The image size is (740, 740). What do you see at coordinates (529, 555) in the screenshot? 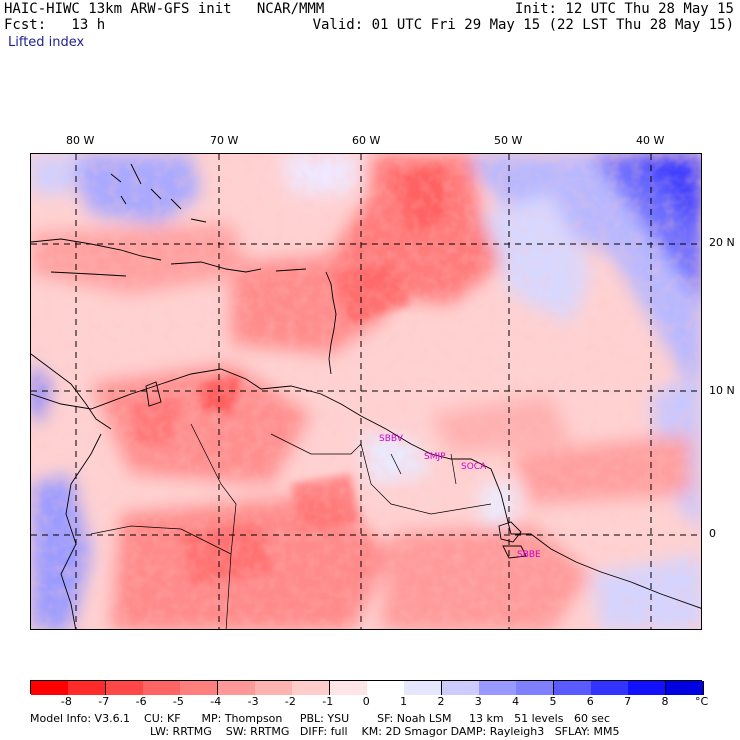
I see `station-sbbe: SBBE` at bounding box center [529, 555].